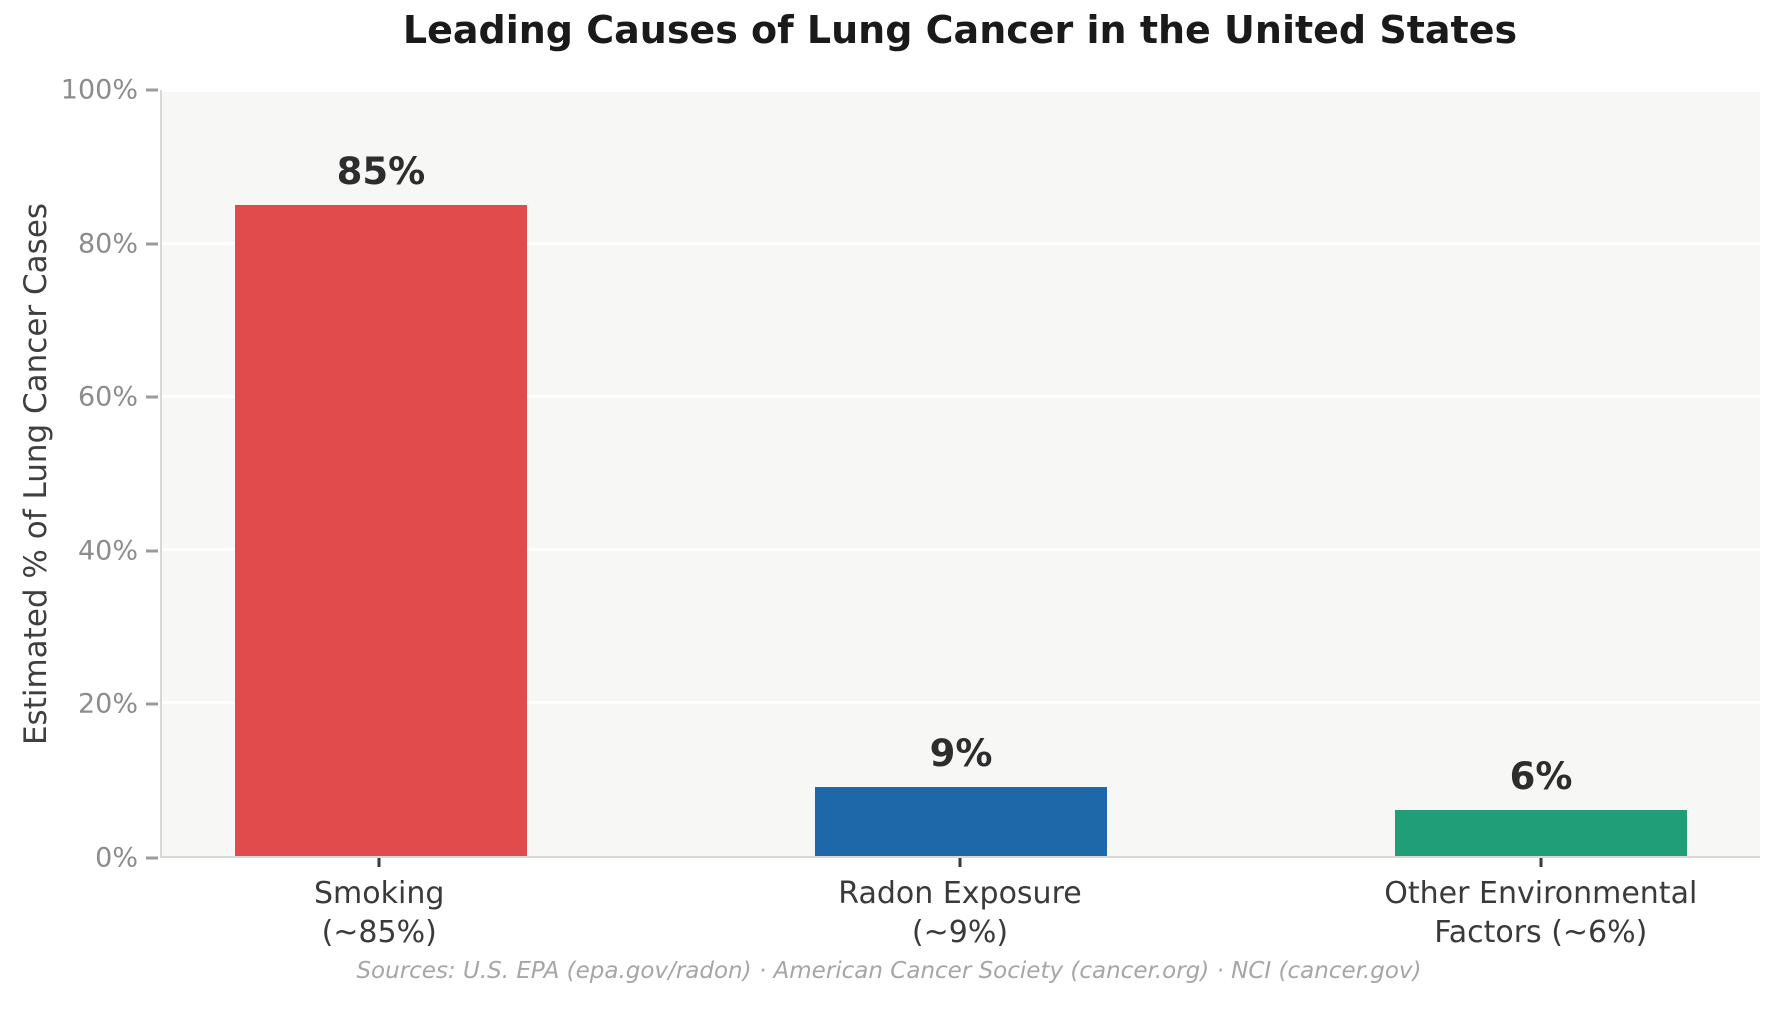 The width and height of the screenshot is (1778, 1009). Describe the element at coordinates (961, 821) in the screenshot. I see `bar-radon-exposure` at that location.